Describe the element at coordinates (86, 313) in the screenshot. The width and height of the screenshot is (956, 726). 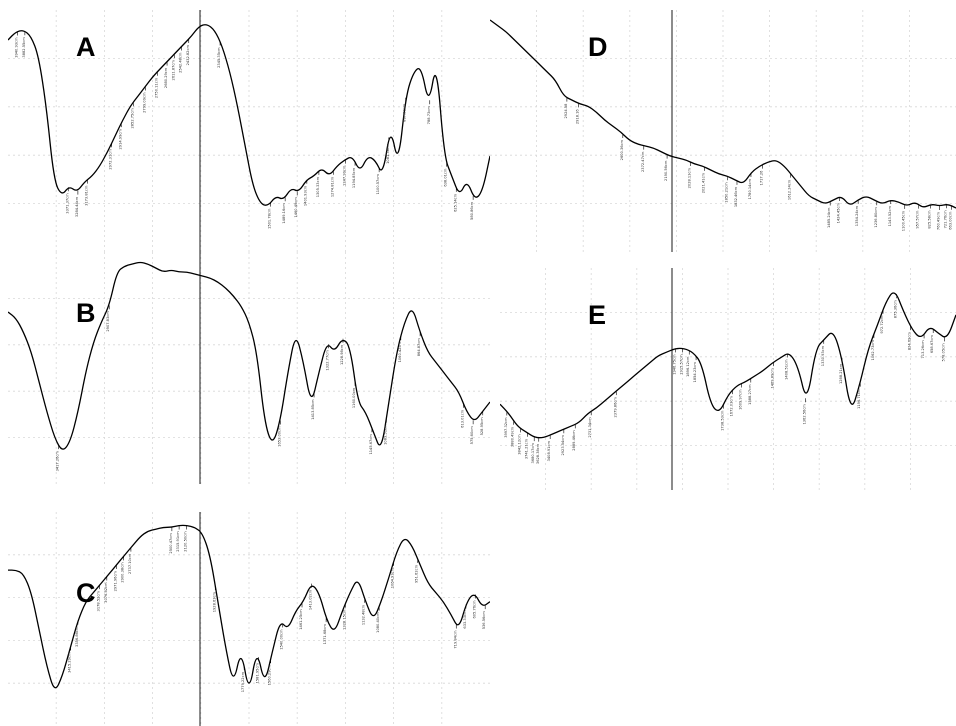
I see `panel-letter: B` at that location.